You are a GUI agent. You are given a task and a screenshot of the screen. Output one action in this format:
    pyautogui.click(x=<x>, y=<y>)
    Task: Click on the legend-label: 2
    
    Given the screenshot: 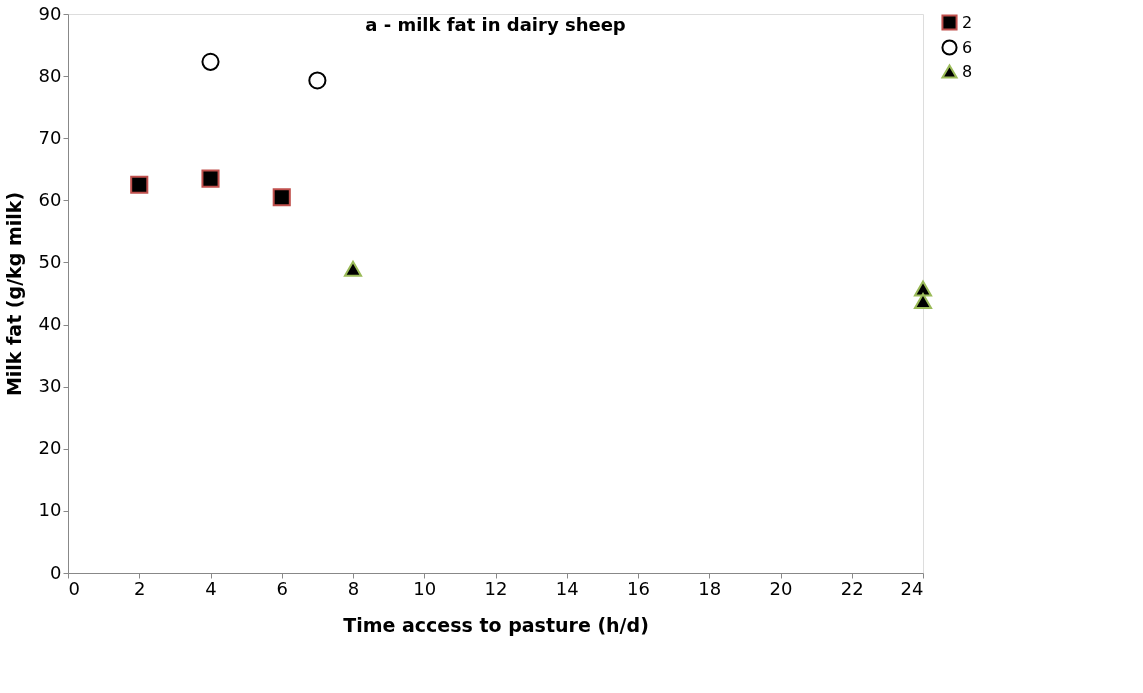 What is the action you would take?
    pyautogui.click(x=967, y=22)
    